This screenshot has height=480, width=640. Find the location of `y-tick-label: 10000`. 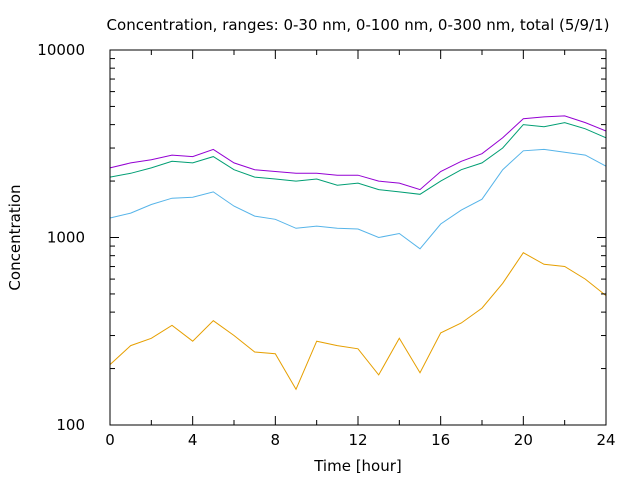

y-tick-label: 10000 is located at coordinates (61, 50).